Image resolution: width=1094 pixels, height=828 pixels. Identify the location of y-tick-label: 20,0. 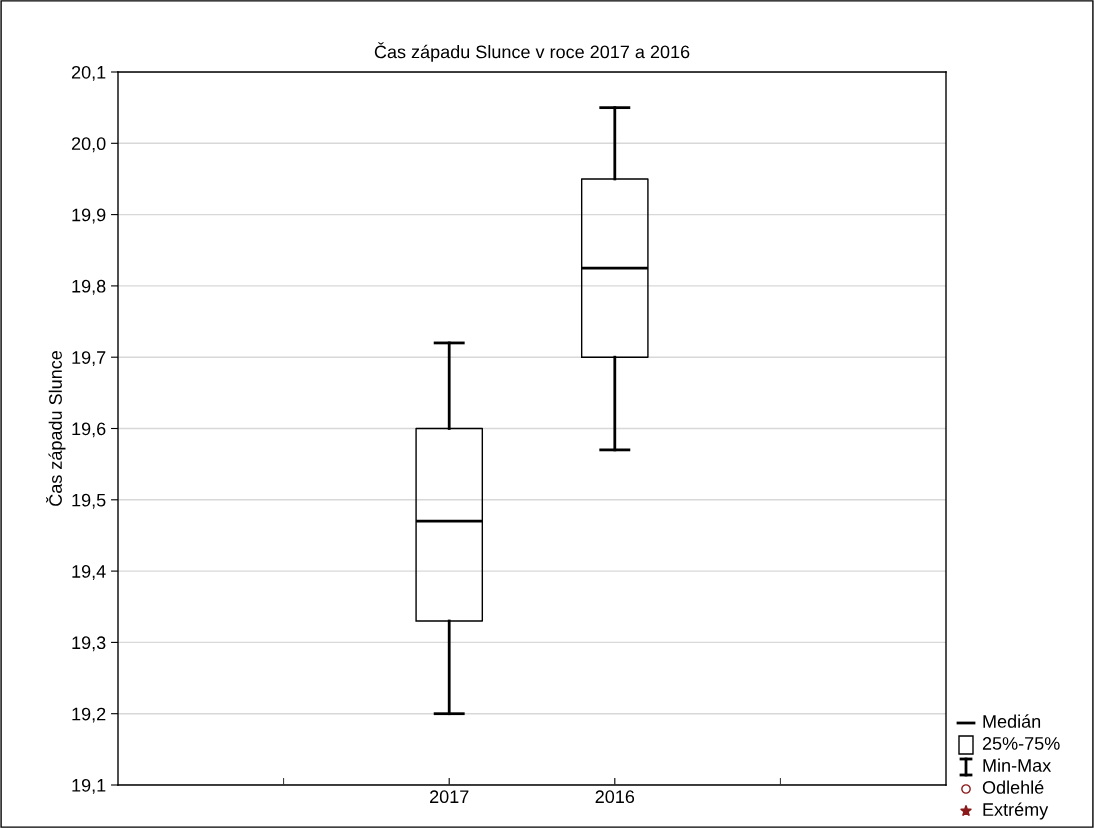
(88, 145).